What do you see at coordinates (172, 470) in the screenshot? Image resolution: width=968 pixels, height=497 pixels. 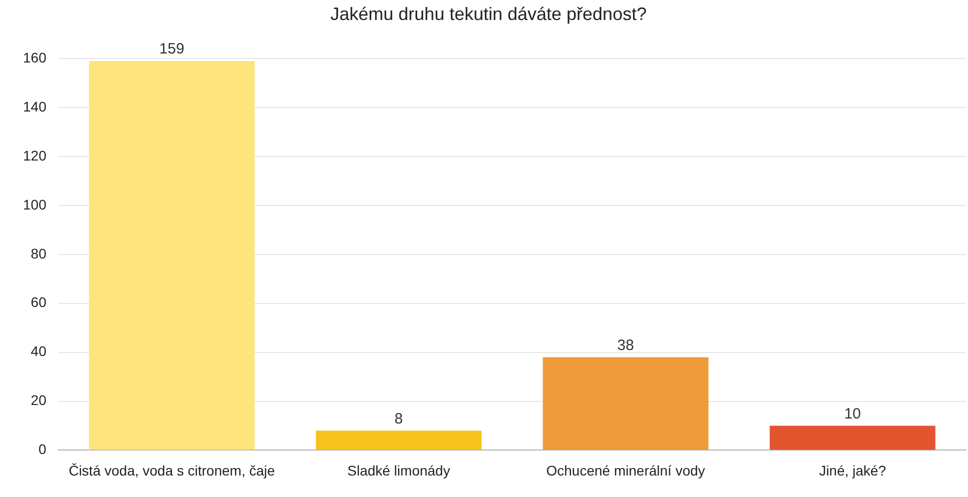 I see `x-tick-label: Čistá voda, voda s citronem, čaje` at bounding box center [172, 470].